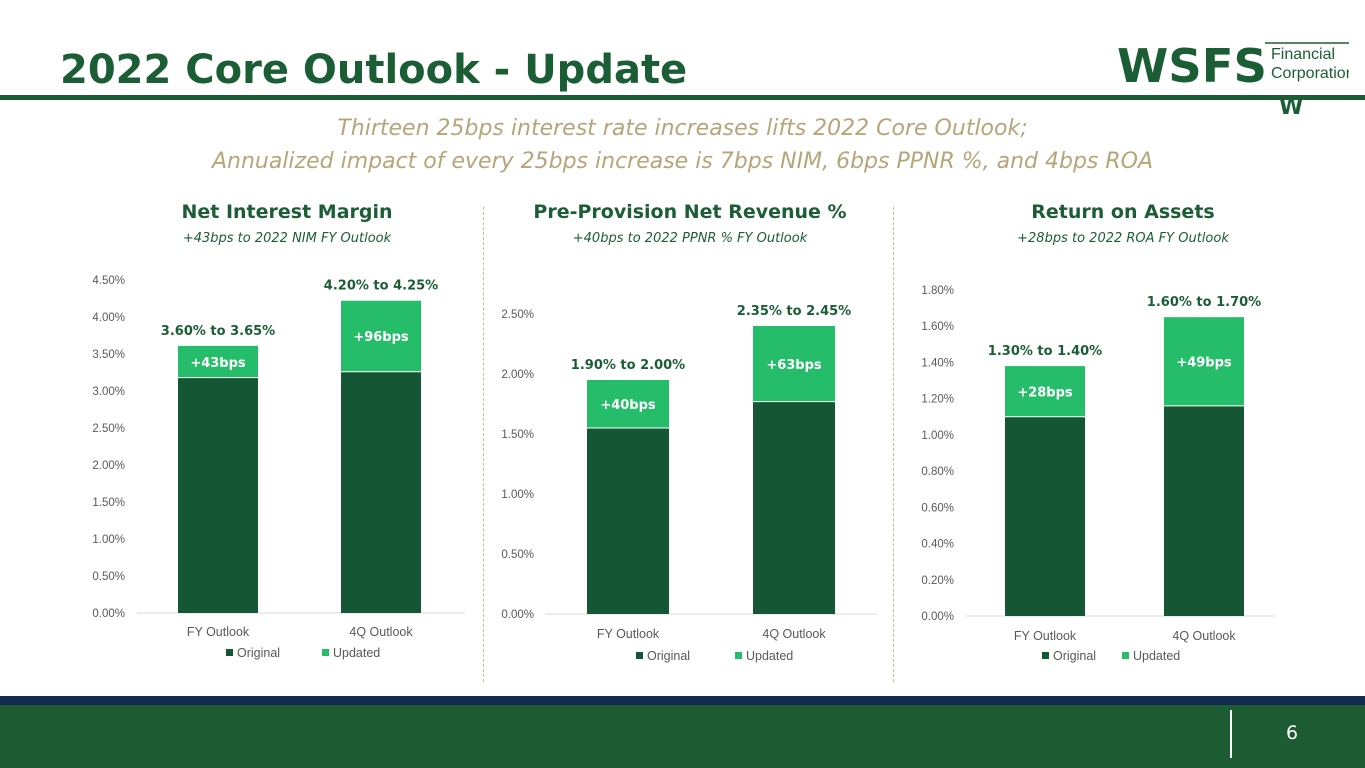 The width and height of the screenshot is (1365, 768). I want to click on nim-y-tick: 3.00%, so click(108, 392).